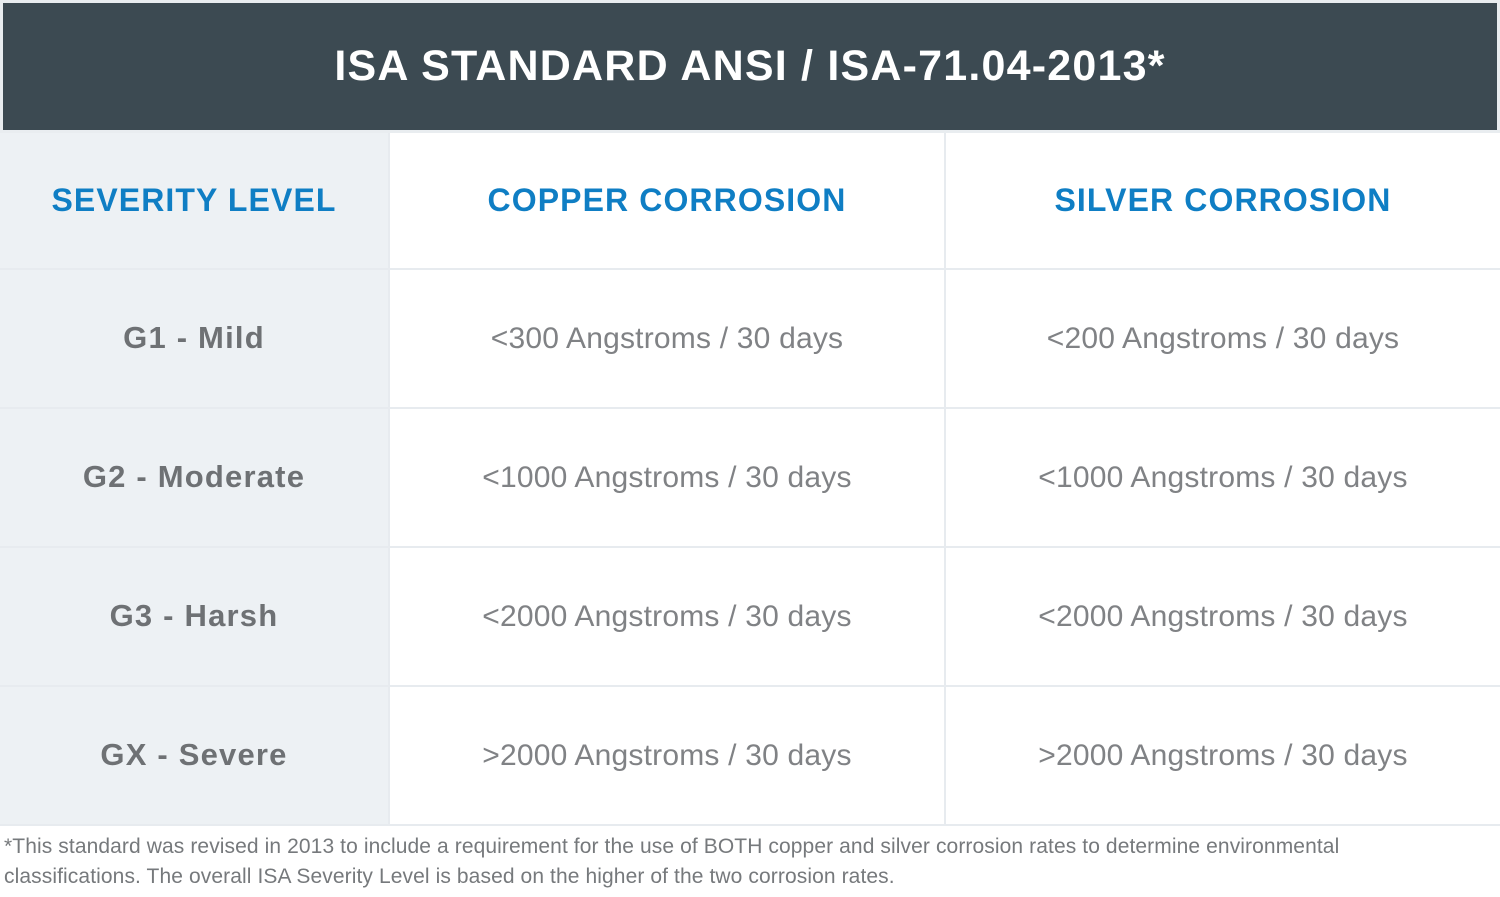 This screenshot has height=897, width=1500. I want to click on copper-corrosion-value: >2000 Angstroms / 30 days, so click(667, 755).